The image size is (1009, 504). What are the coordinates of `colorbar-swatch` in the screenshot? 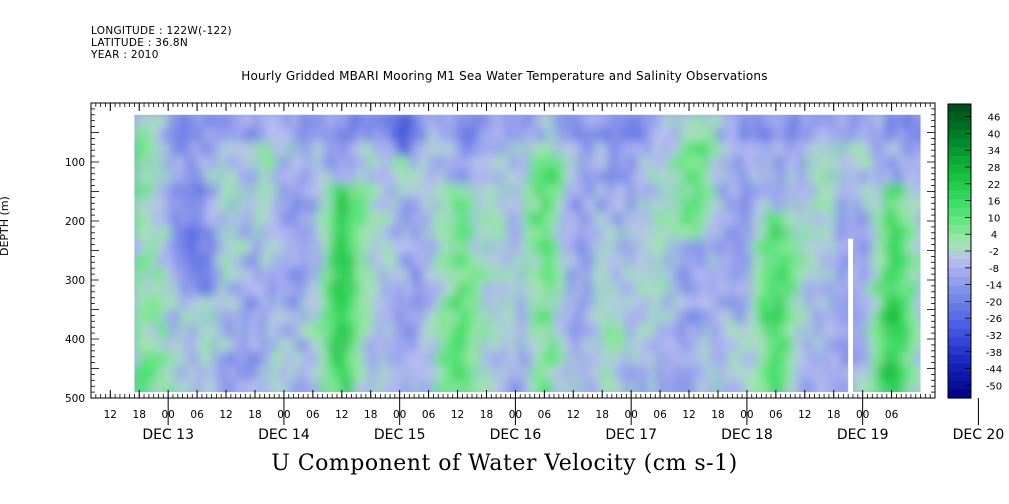 It's located at (959, 342).